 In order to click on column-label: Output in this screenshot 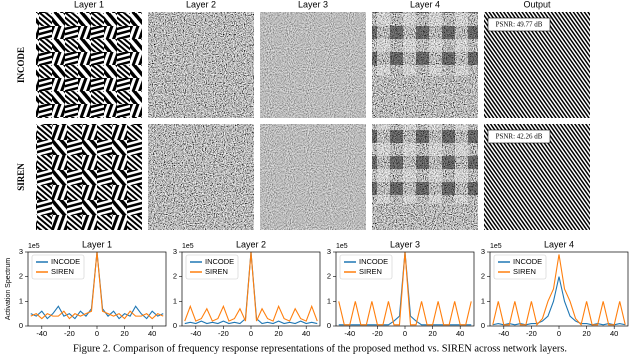, I will do `click(537, 4)`.